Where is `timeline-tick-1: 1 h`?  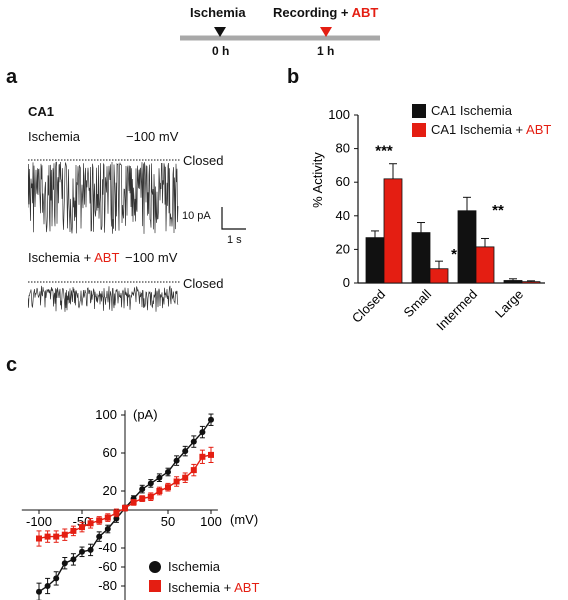
timeline-tick-1: 1 h is located at coordinates (326, 51).